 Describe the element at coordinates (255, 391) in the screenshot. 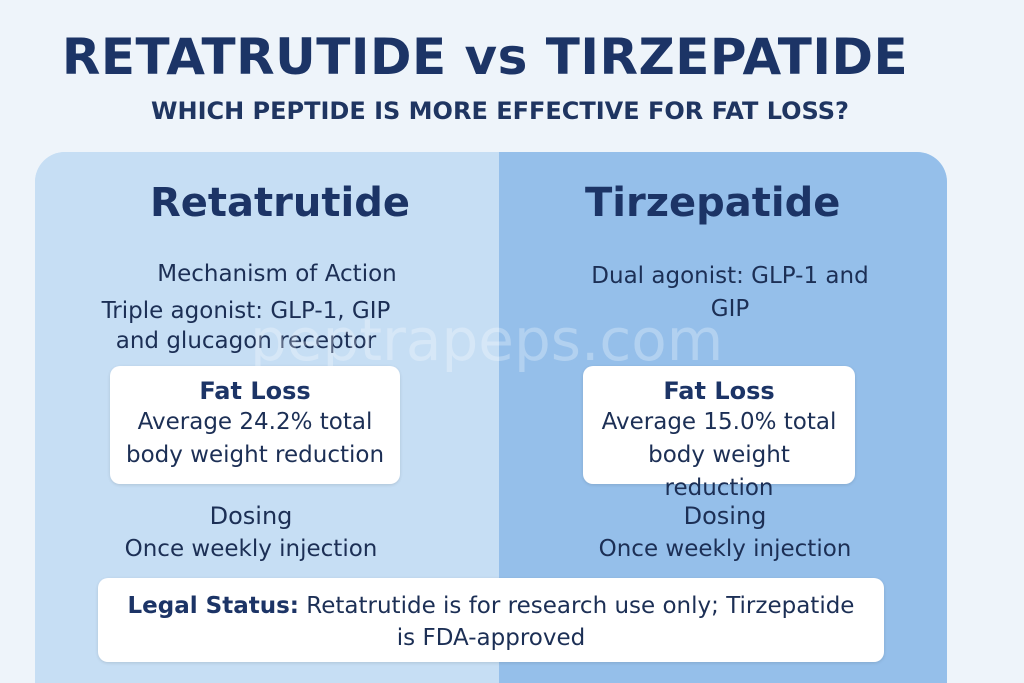

I see `retatrutide-fat-loss-title: Fat Loss` at that location.